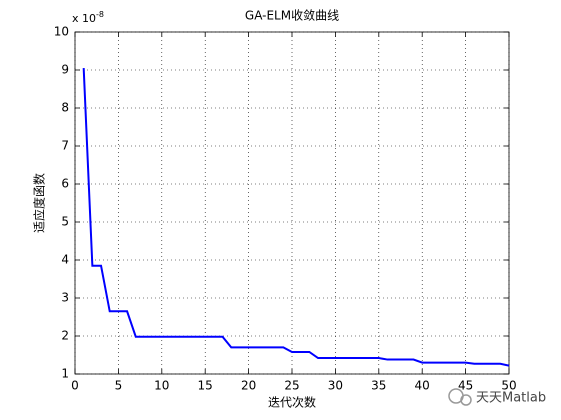 Image resolution: width=561 pixels, height=420 pixels. I want to click on x-tick-label: 35, so click(378, 386).